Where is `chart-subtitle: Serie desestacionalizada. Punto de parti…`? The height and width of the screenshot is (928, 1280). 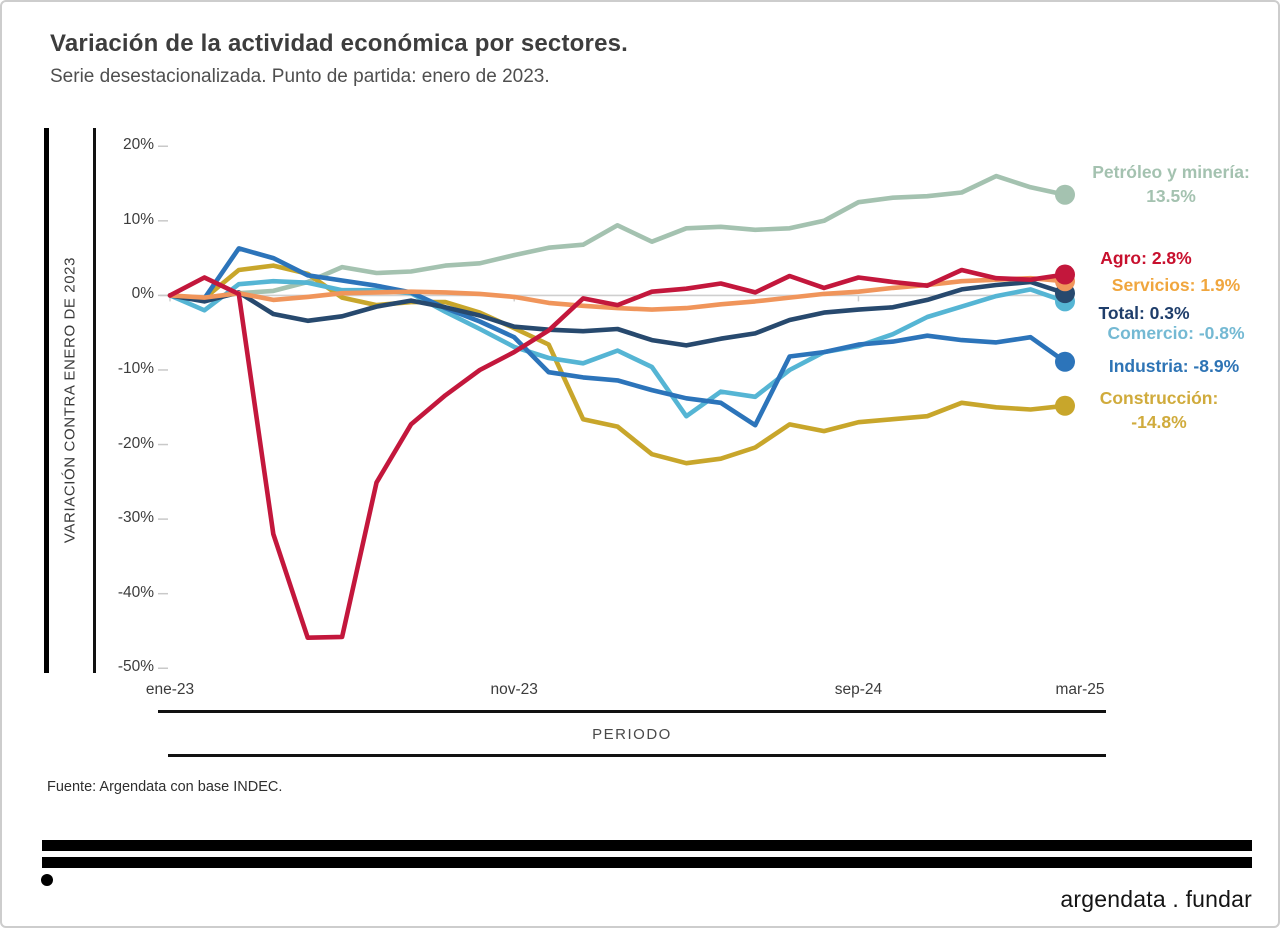
chart-subtitle: Serie desestacionalizada. Punto de parti… is located at coordinates (300, 76).